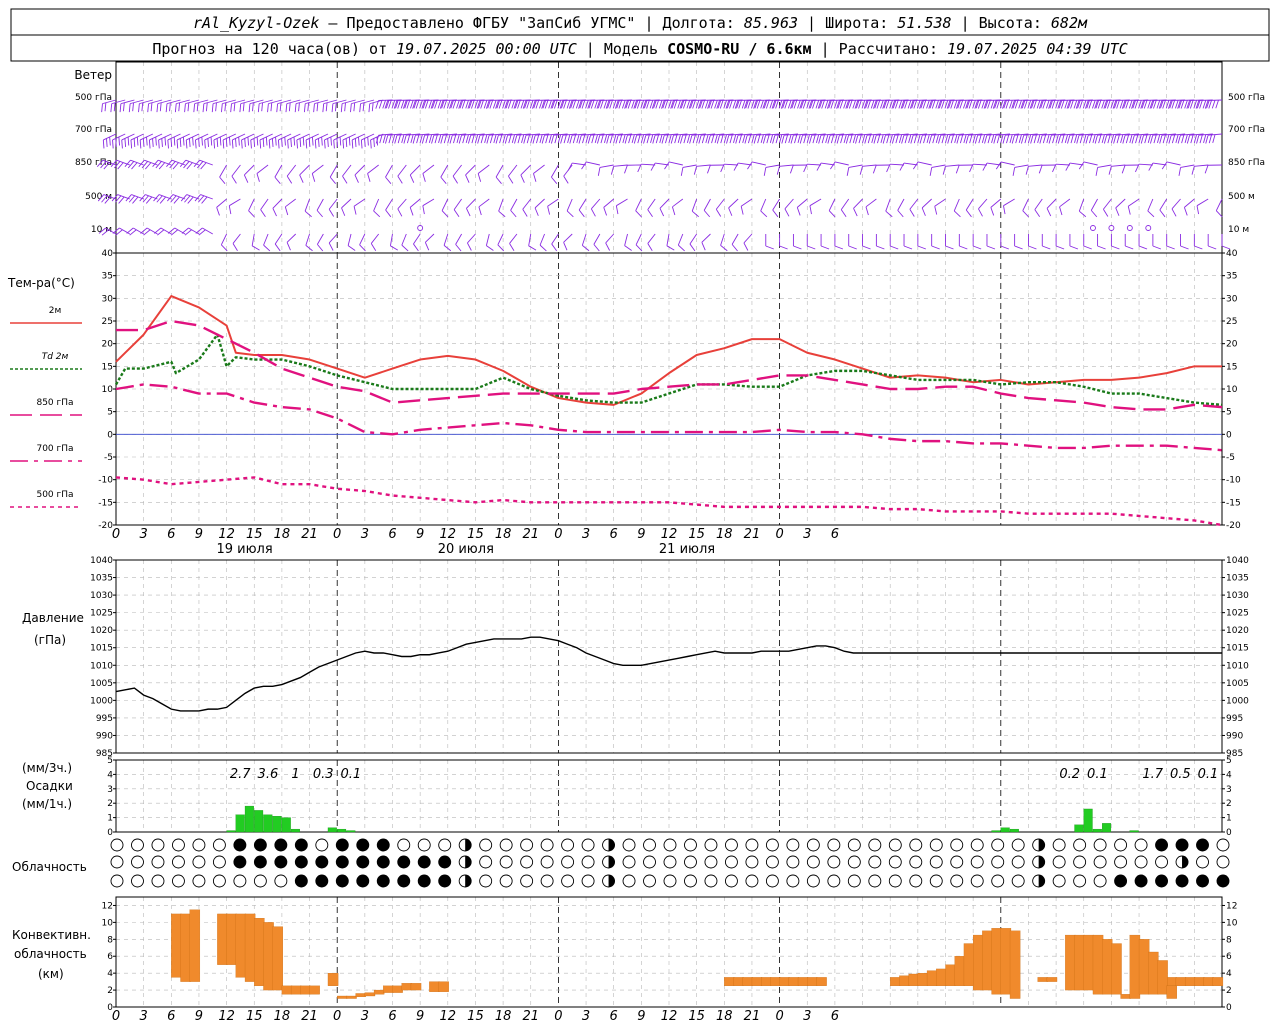  I want to click on wind-level-left: 700 гПа, so click(93, 130).